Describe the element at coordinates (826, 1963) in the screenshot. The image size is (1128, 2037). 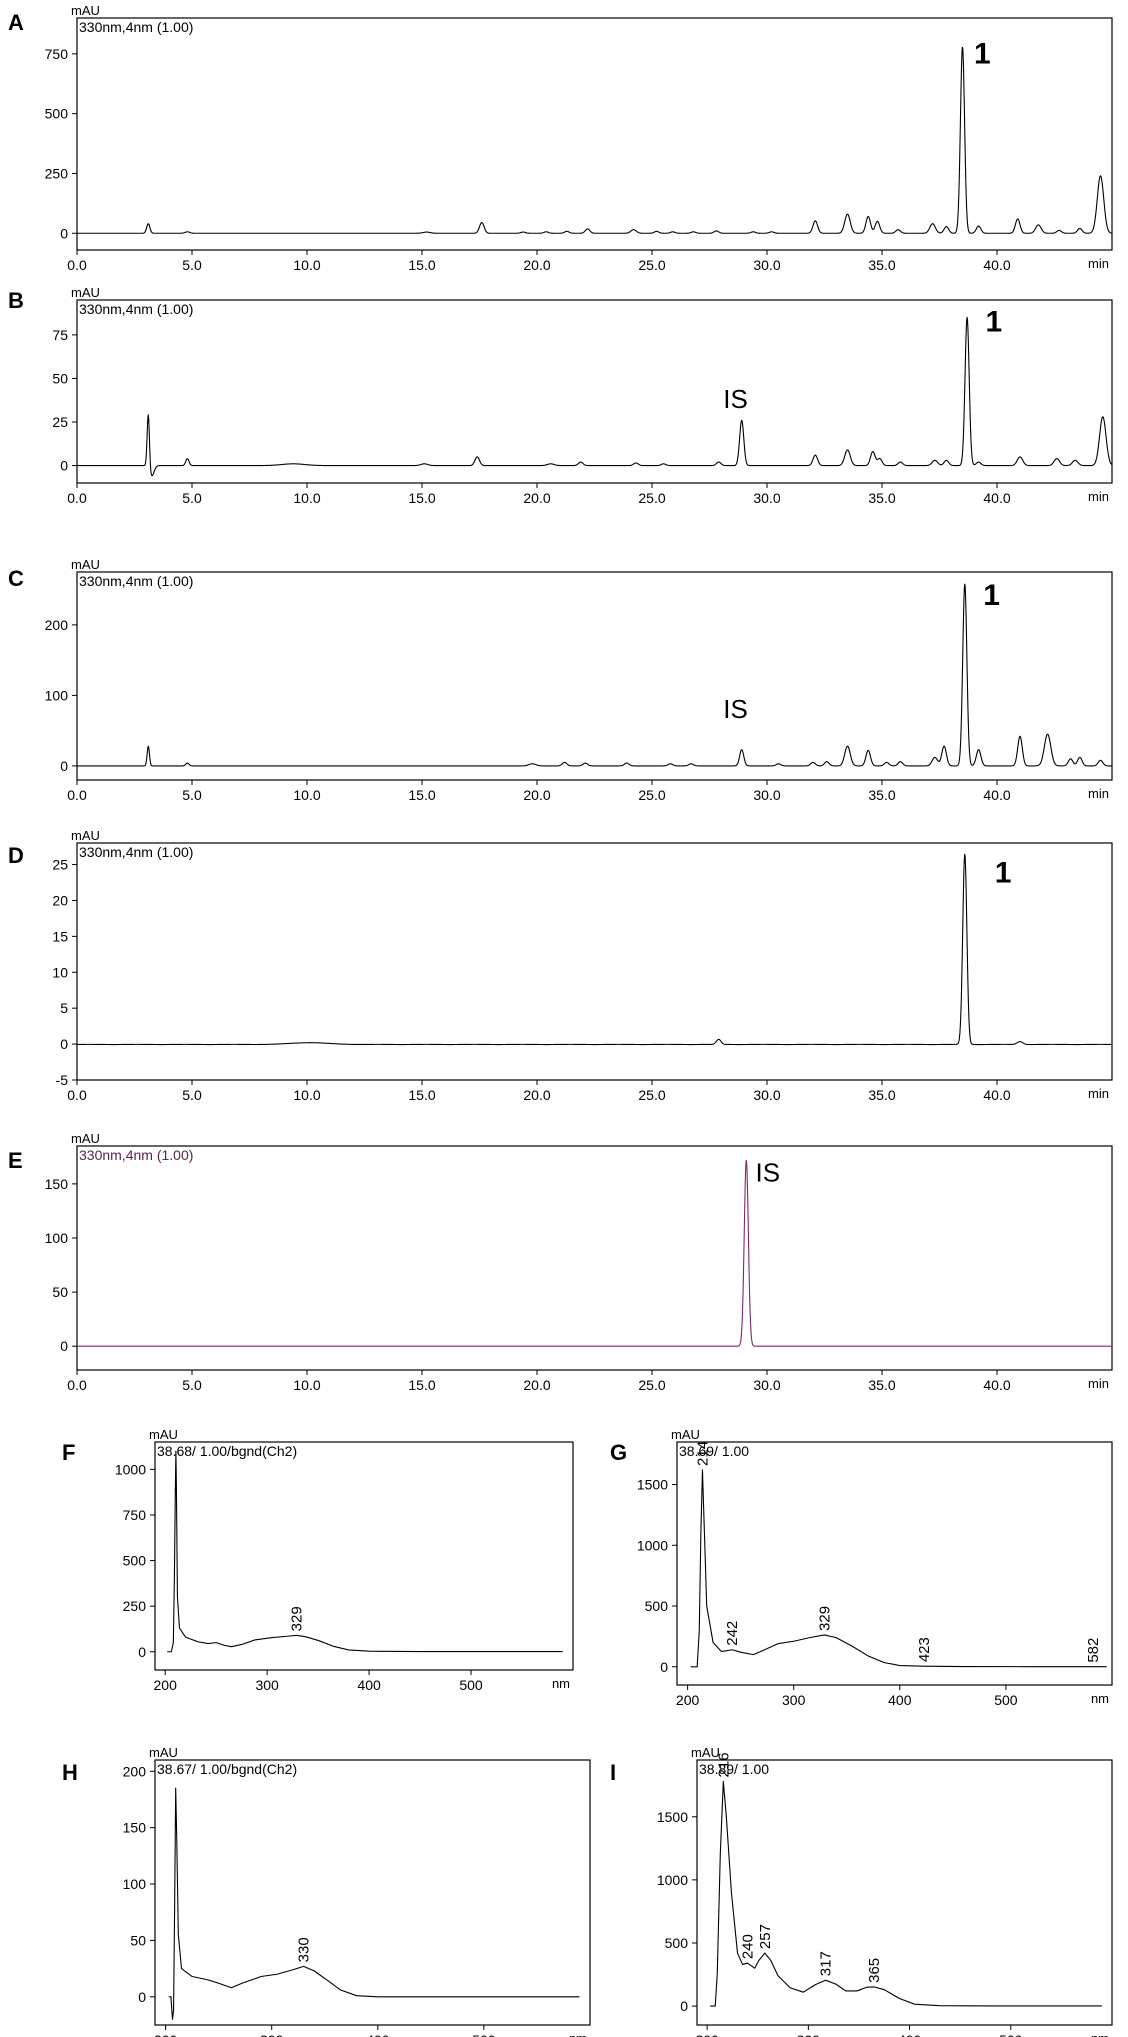
I see `peak-wavelength-label: 317` at that location.